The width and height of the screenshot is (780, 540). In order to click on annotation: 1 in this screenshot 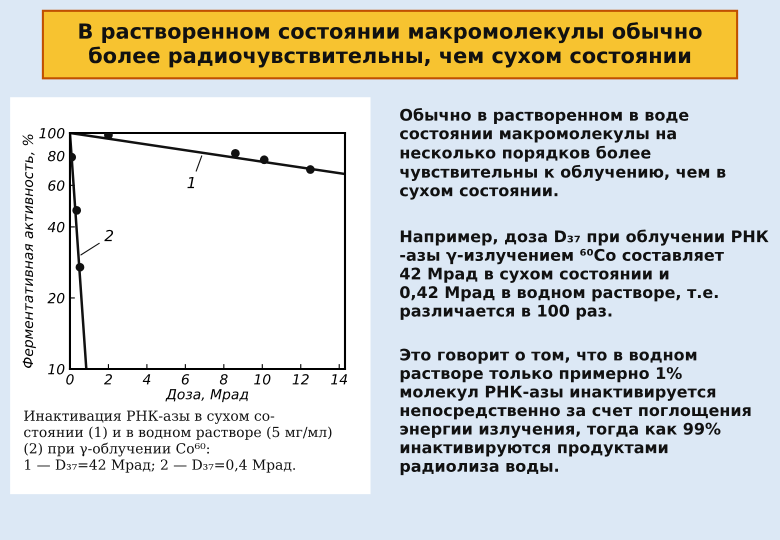, I will do `click(190, 182)`.